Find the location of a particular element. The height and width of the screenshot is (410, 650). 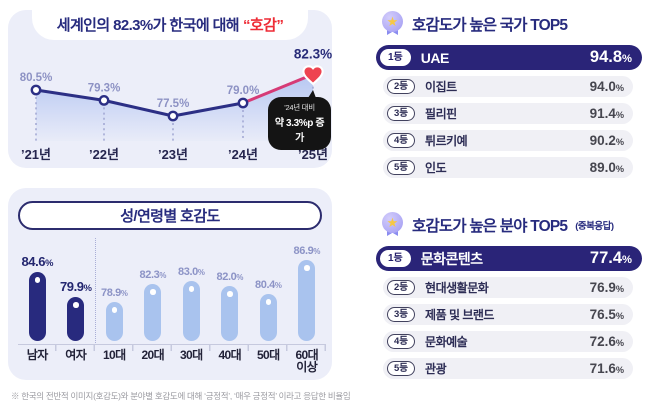

country-top5-title: 호감도가 높은 국가 TOP5 is located at coordinates (490, 25).